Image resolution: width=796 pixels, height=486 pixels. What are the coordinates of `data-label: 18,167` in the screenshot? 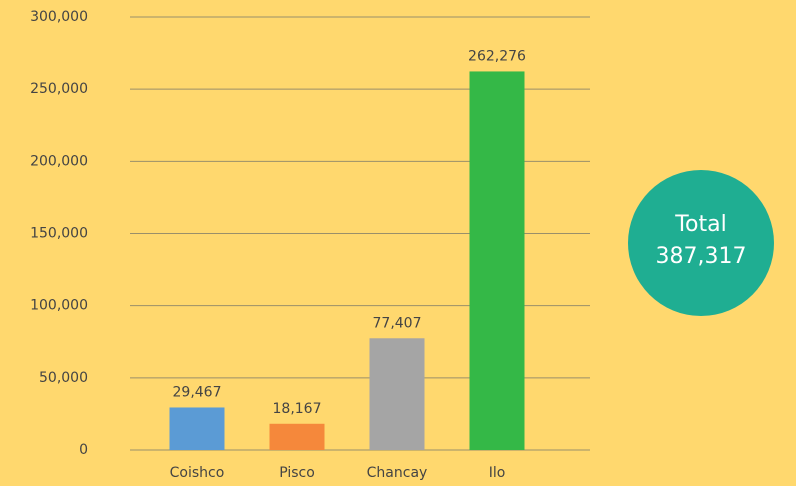 It's located at (297, 409).